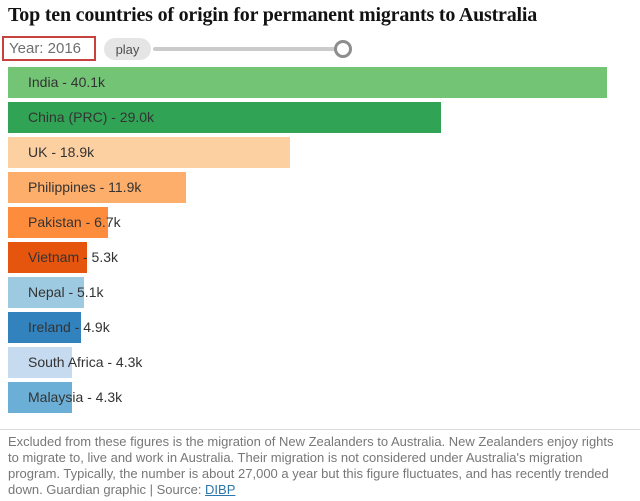 The width and height of the screenshot is (640, 501). What do you see at coordinates (308, 397) in the screenshot?
I see `bar-row: Malaysia - 4.3k` at bounding box center [308, 397].